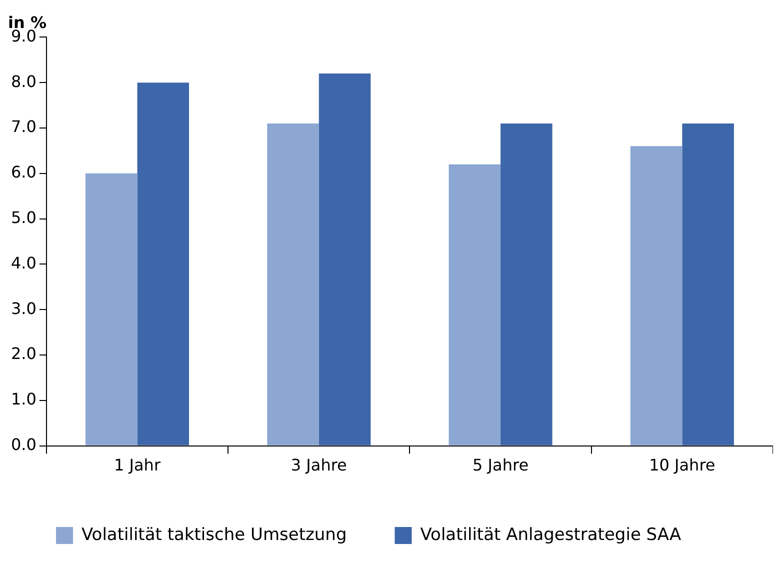 This screenshot has height=562, width=781. I want to click on x-tick-label: 1 Jahr, so click(137, 465).